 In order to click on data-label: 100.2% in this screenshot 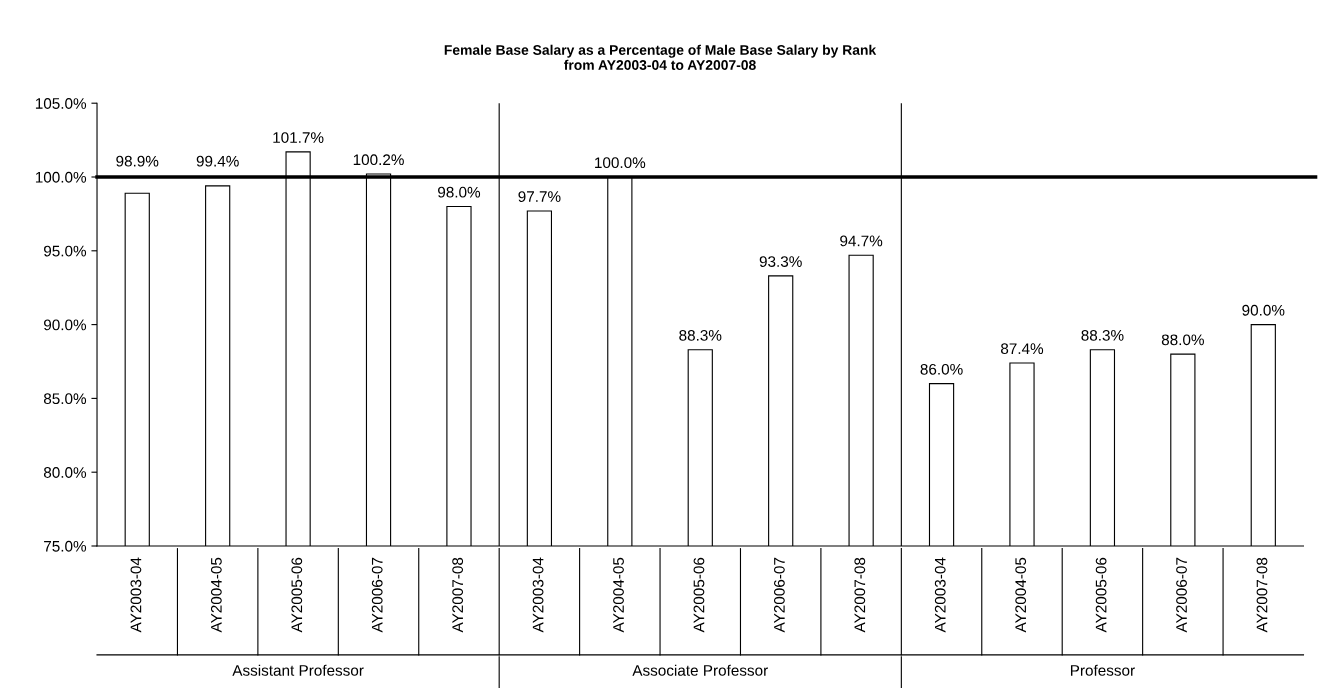, I will do `click(378, 160)`.